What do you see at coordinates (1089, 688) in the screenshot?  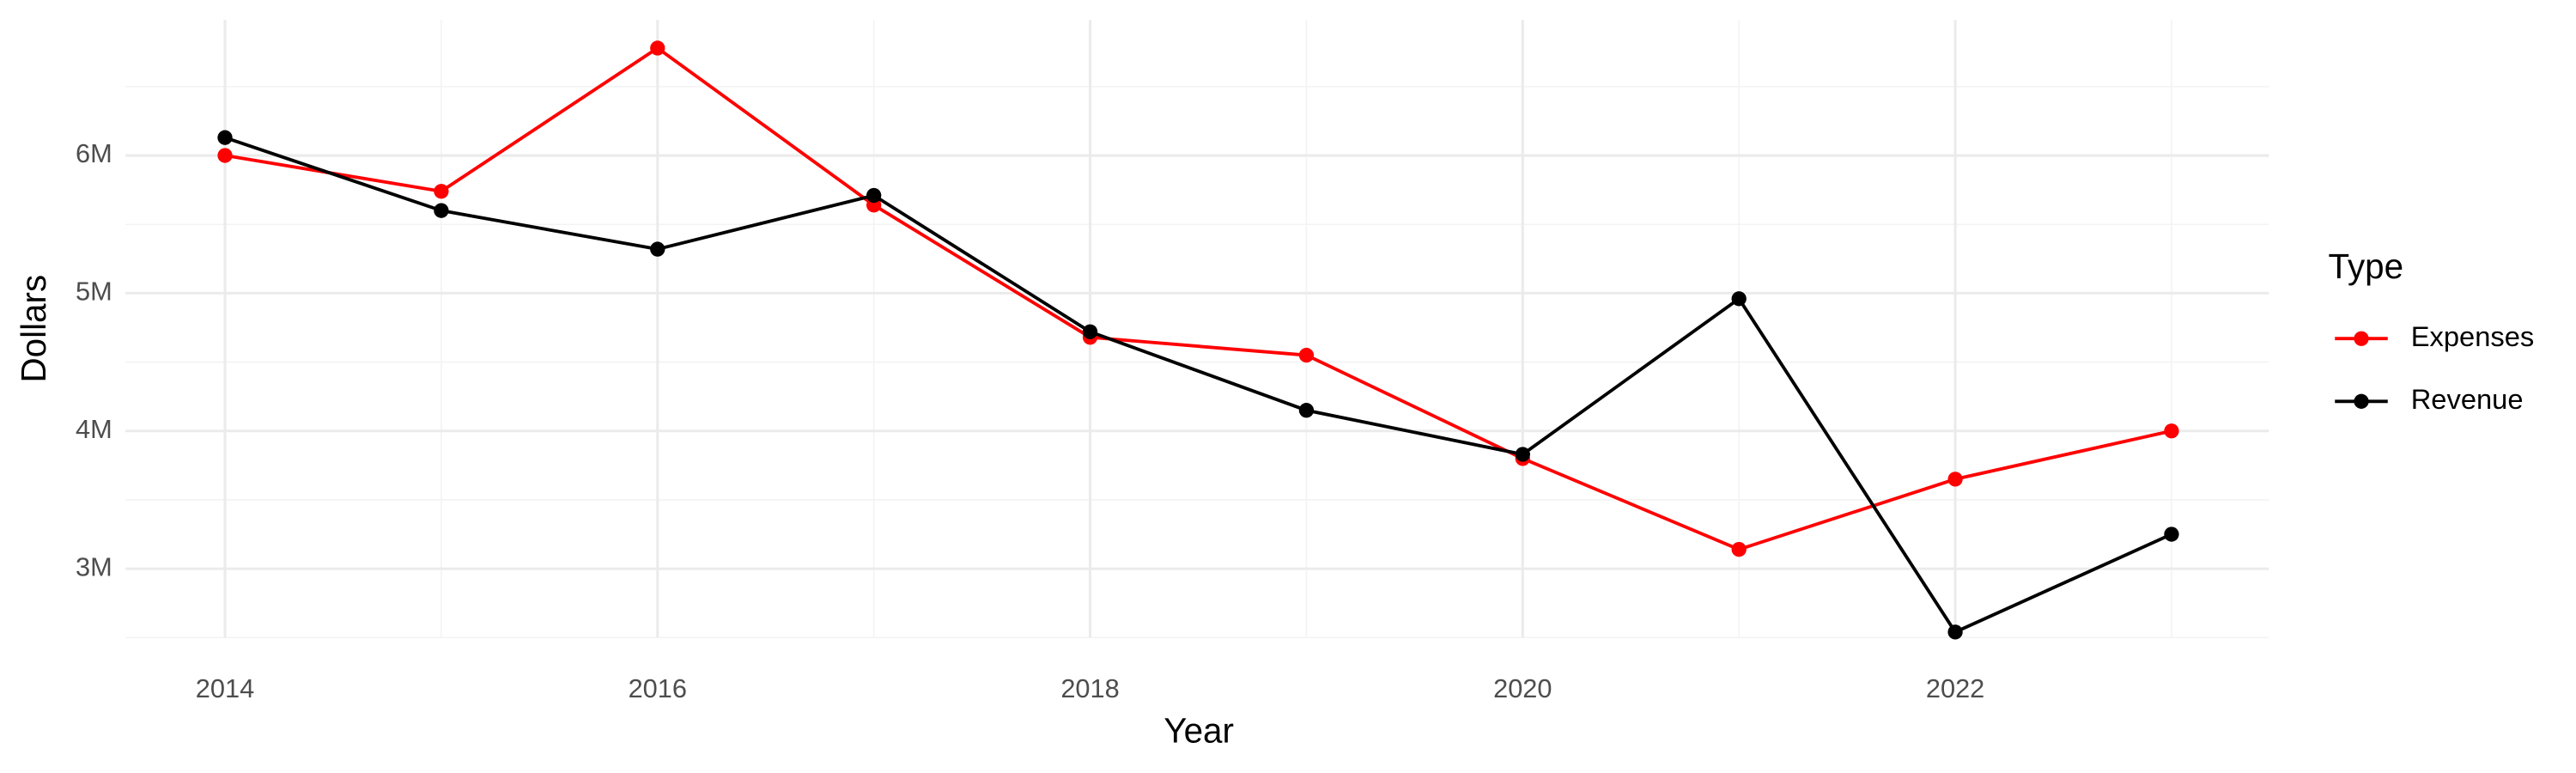 I see `x-tick-label: 2018` at bounding box center [1089, 688].